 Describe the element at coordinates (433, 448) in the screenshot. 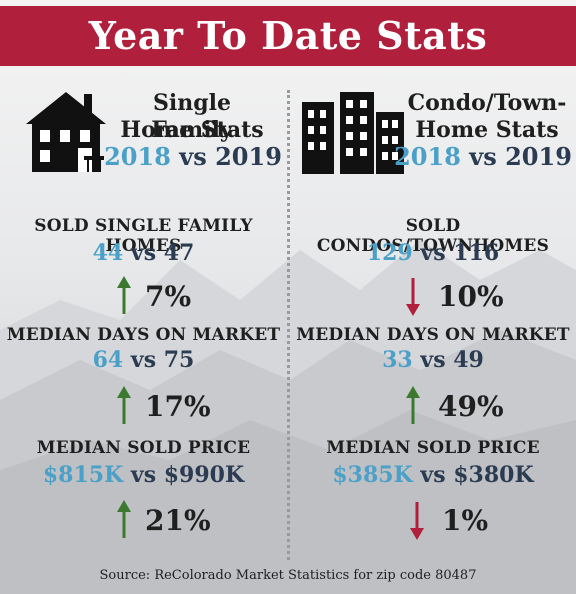

I see `right-stat-3-label: MEDIAN SOLD PRICE` at that location.